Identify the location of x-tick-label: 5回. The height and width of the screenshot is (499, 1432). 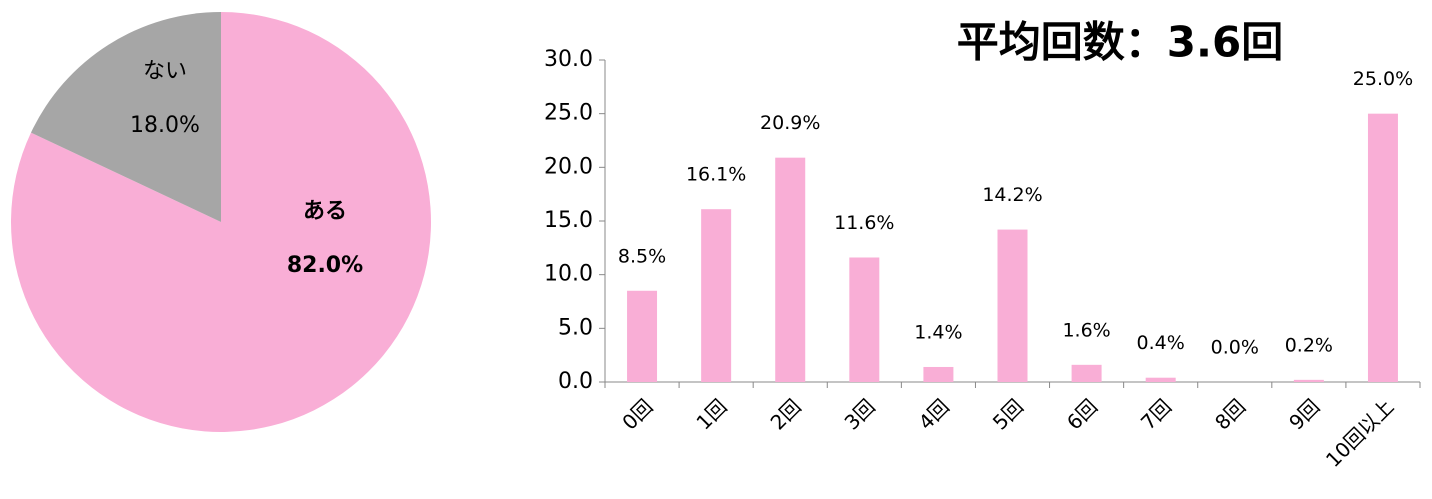
(1008, 414).